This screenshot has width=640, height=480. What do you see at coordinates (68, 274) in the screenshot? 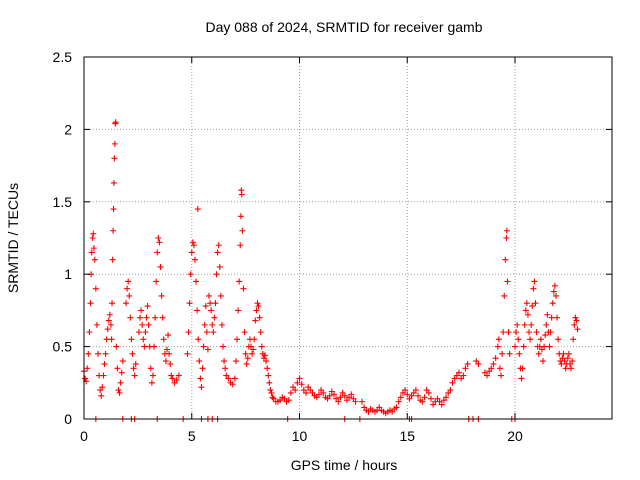
I see `y-tick-label: 1` at bounding box center [68, 274].